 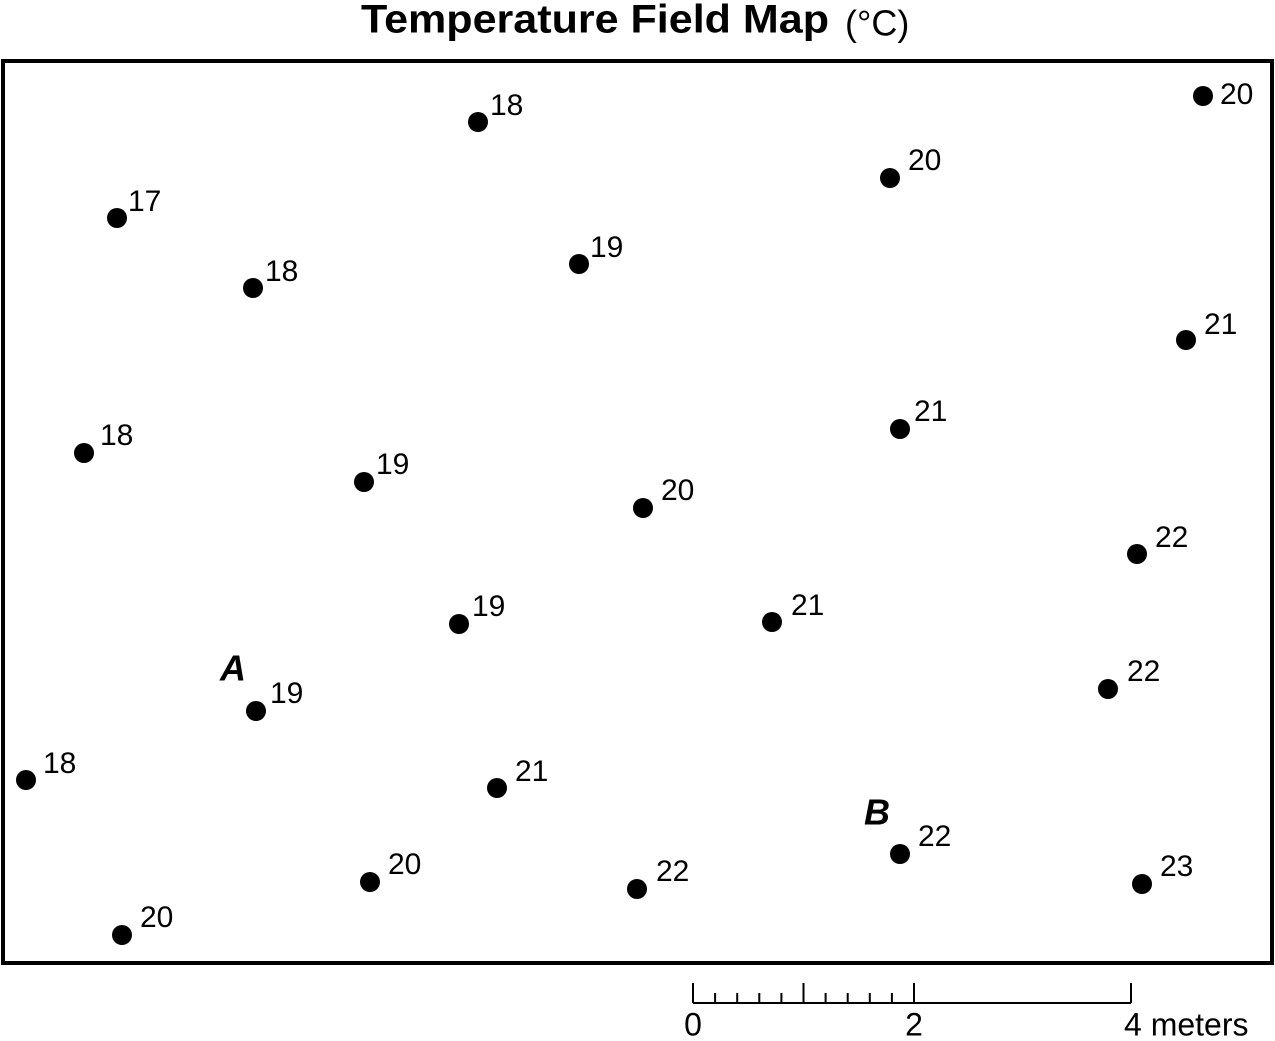 I want to click on temperature-label: 23, so click(x=1176, y=866).